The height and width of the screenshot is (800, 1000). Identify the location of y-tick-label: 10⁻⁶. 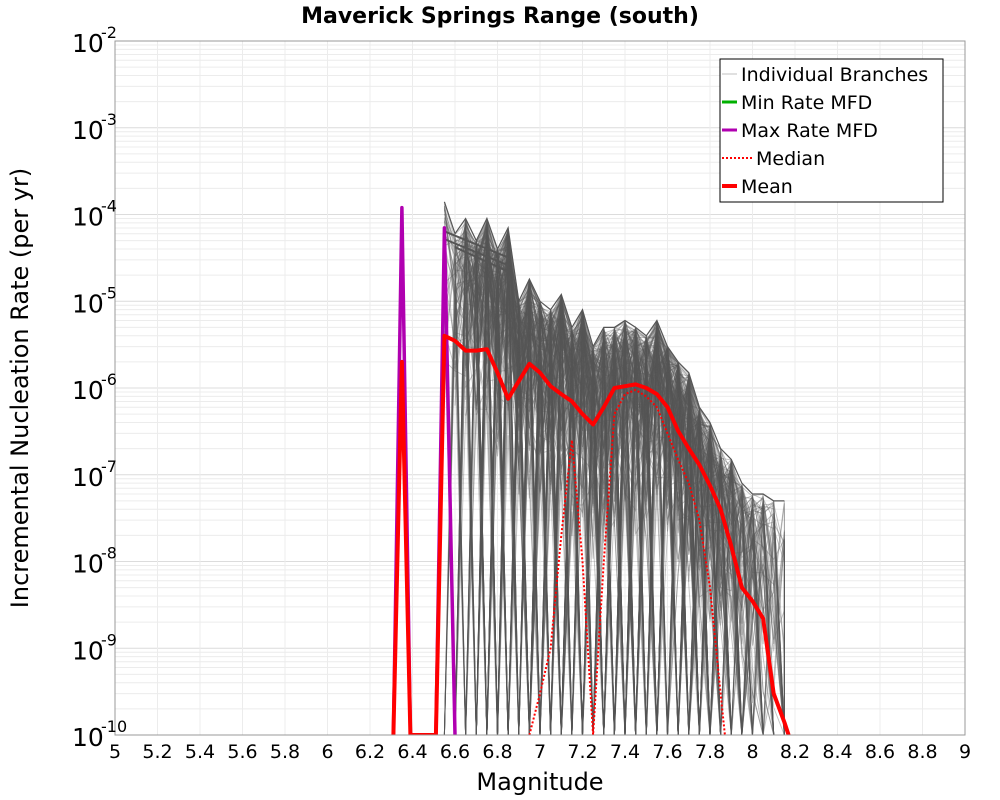
(94, 387).